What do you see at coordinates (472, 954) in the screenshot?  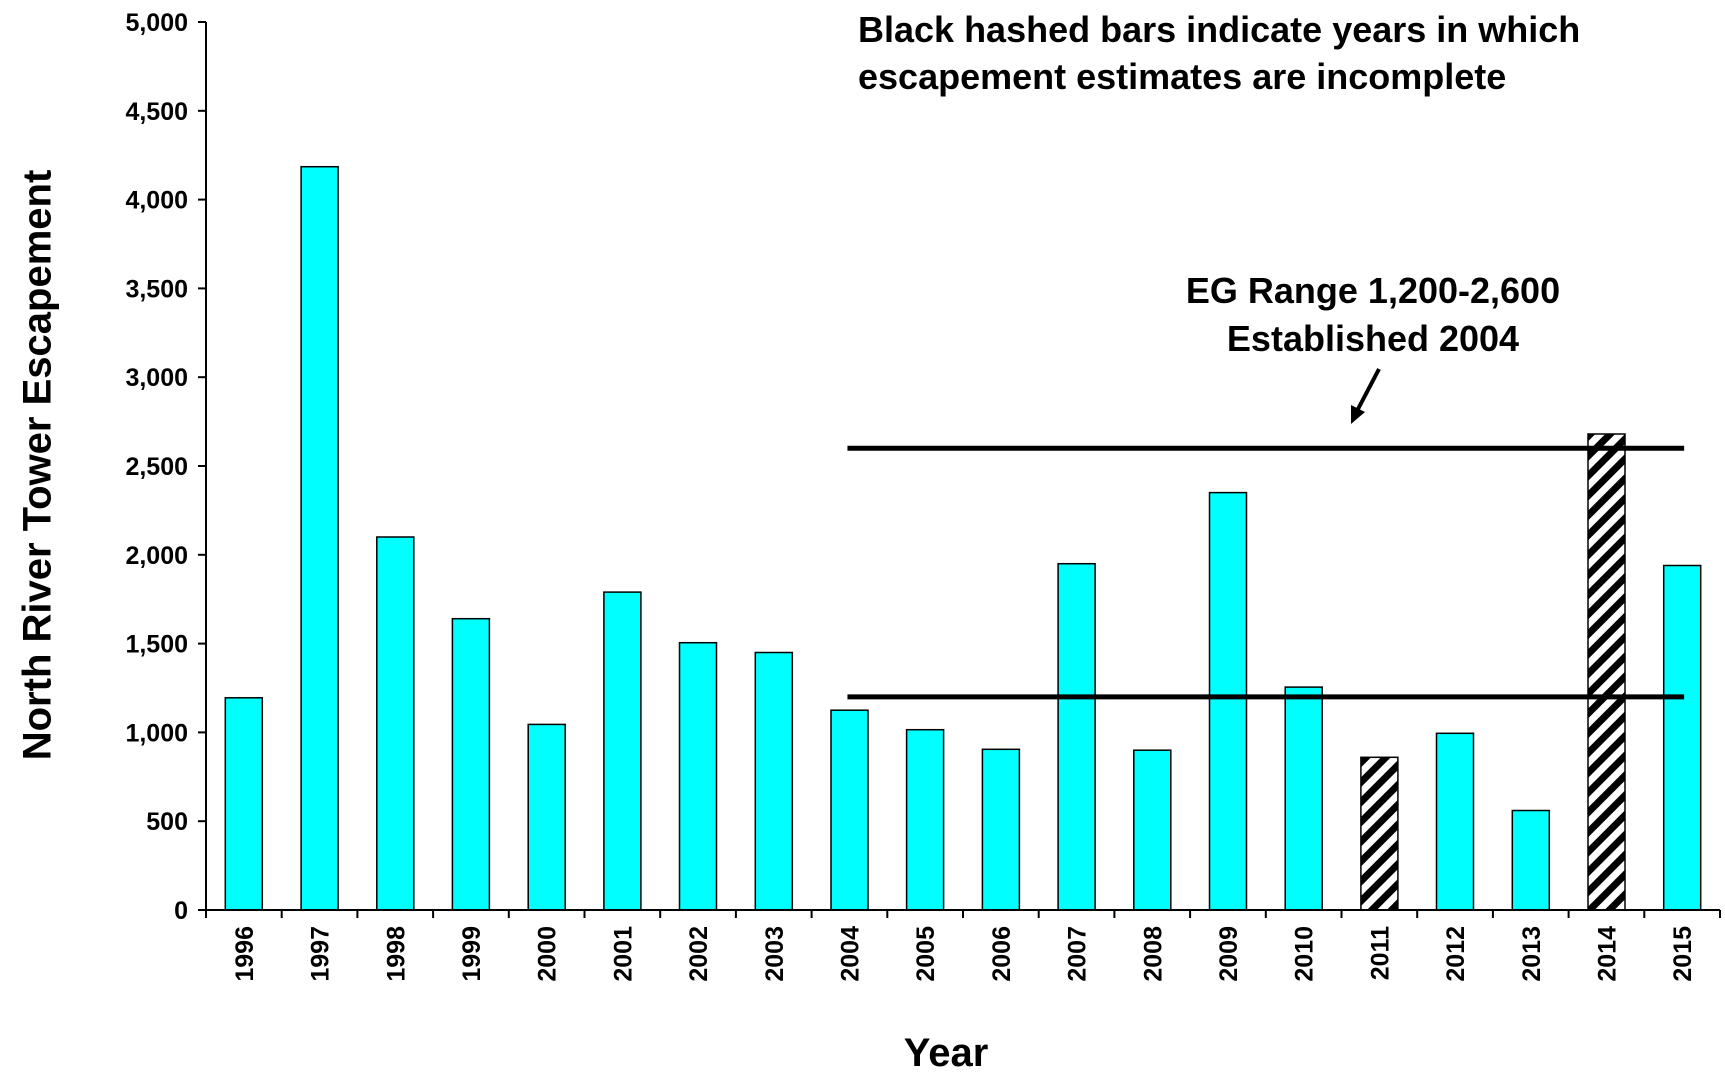 I see `x-tick-label: 1999` at bounding box center [472, 954].